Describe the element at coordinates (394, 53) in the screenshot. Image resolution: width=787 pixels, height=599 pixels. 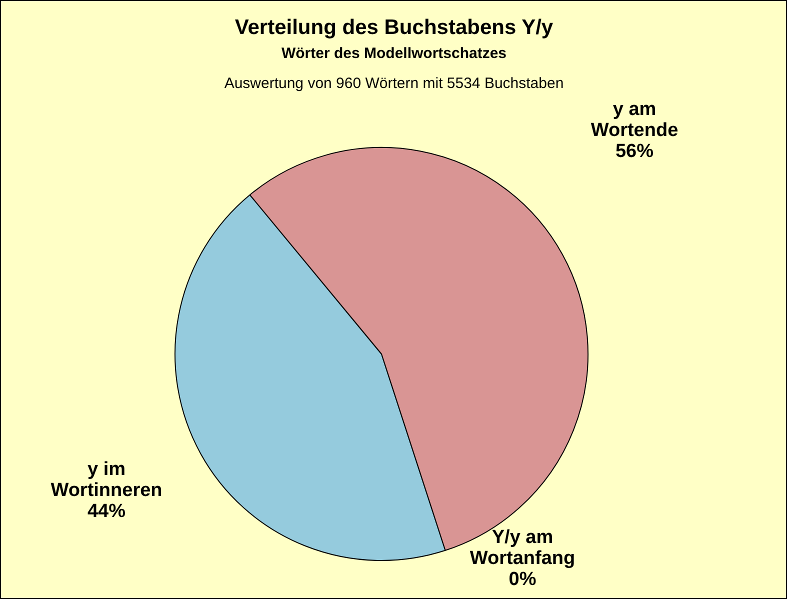
I see `chart-subtitle: Wörter des Modellwortschatzes` at that location.